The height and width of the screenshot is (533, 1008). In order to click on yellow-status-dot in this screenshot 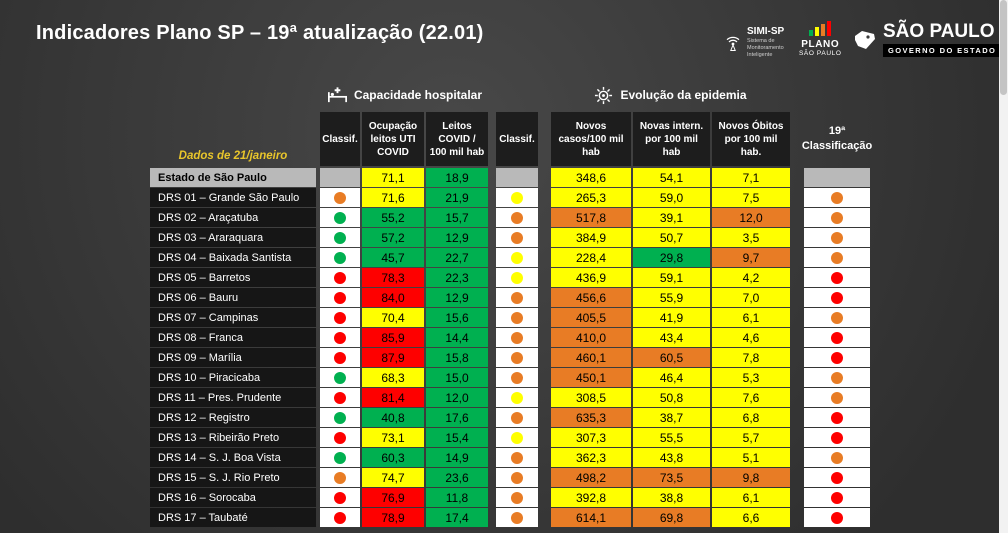, I will do `click(517, 257)`.